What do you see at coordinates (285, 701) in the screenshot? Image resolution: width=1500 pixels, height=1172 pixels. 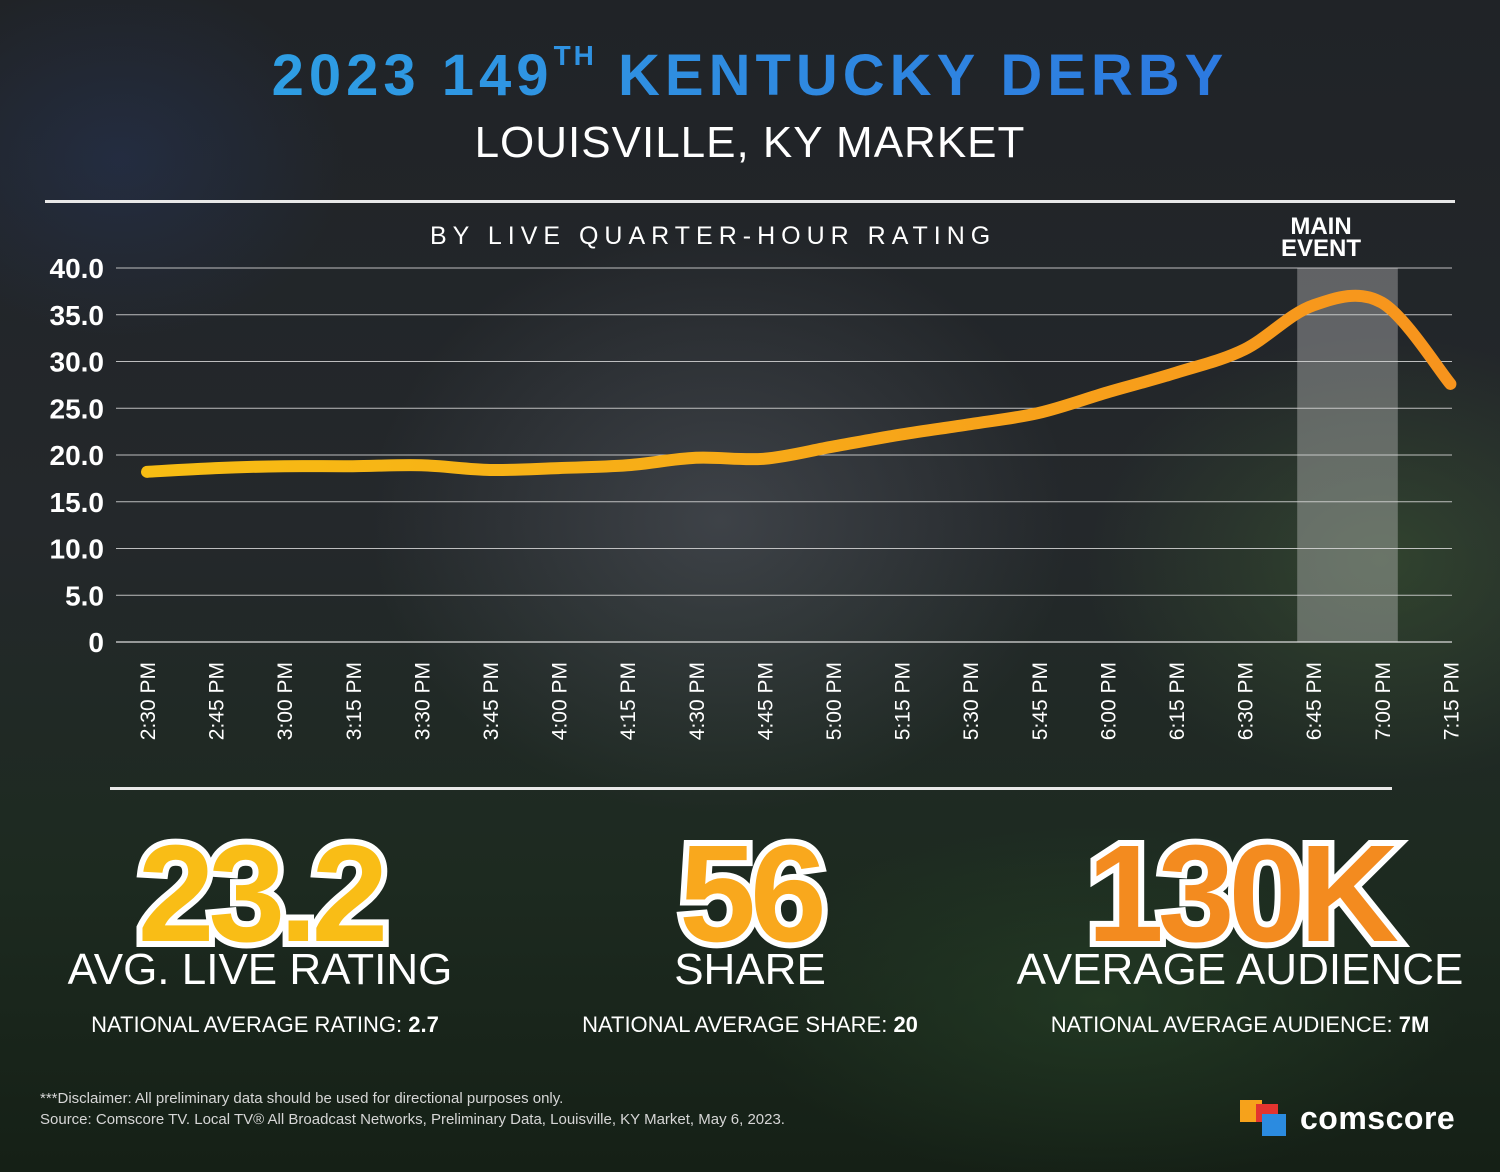 I see `x-tick-label: 3:00 PM` at bounding box center [285, 701].